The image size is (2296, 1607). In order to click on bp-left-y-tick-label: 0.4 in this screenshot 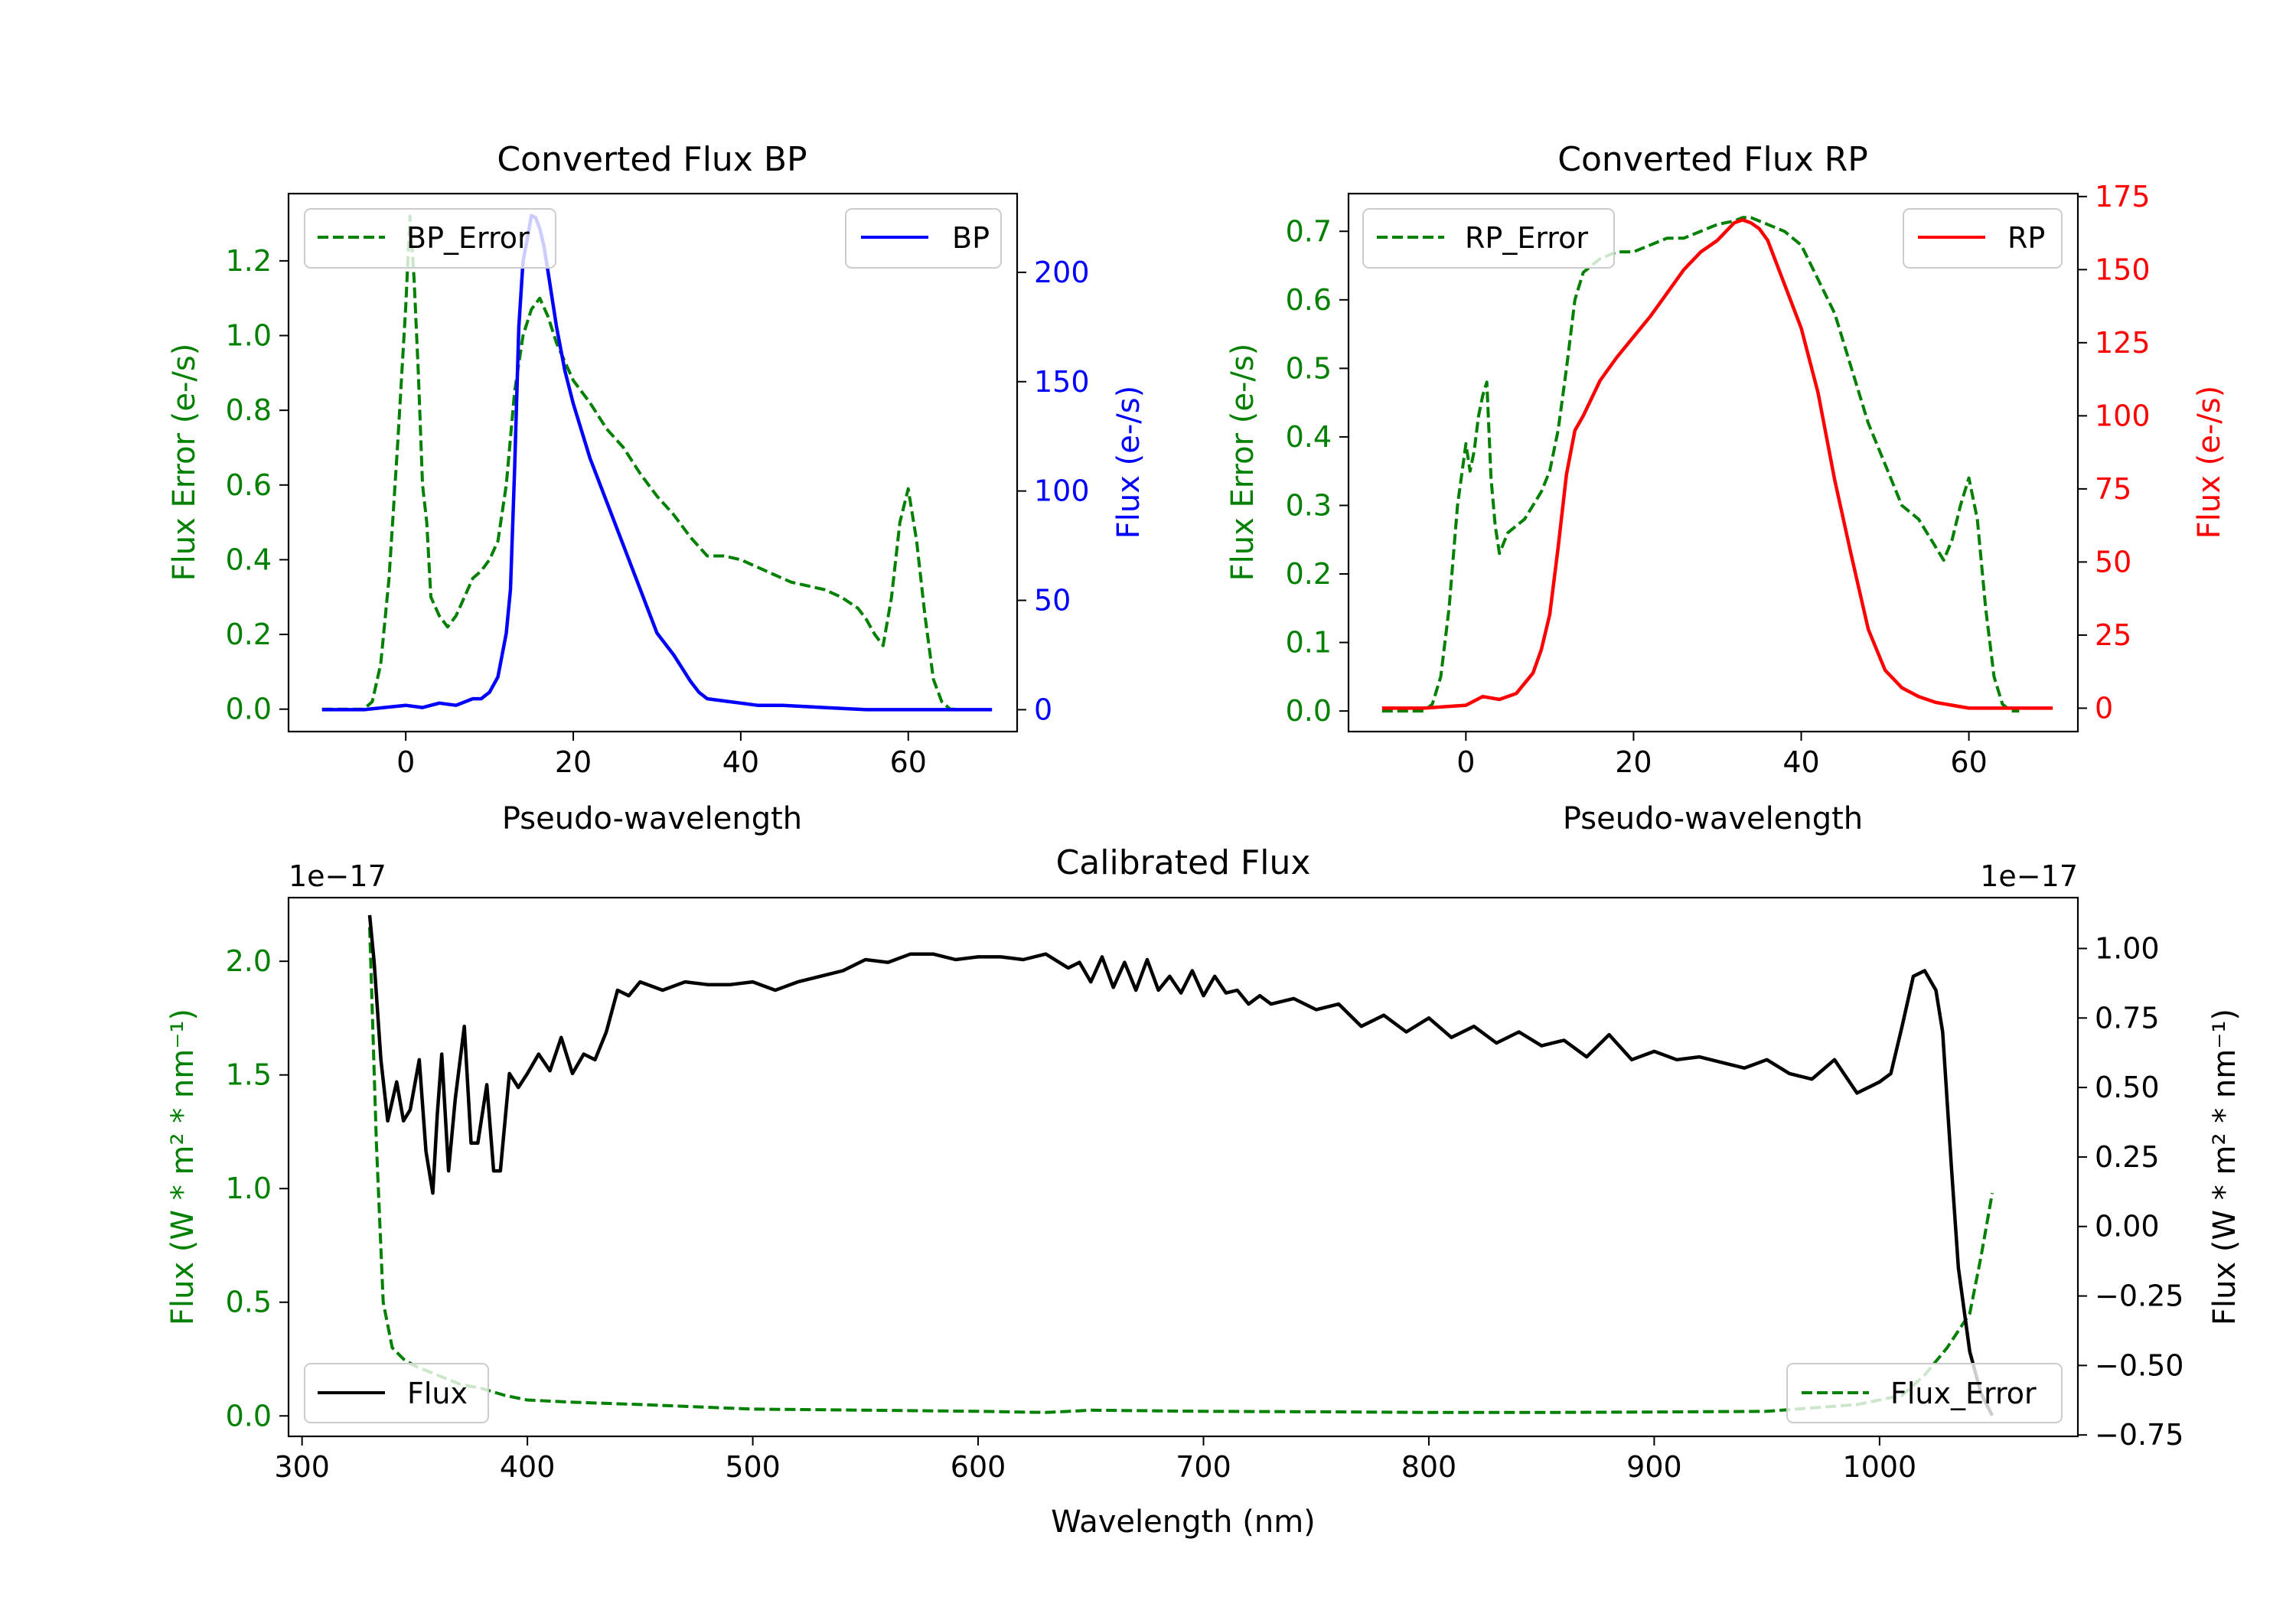, I will do `click(249, 559)`.